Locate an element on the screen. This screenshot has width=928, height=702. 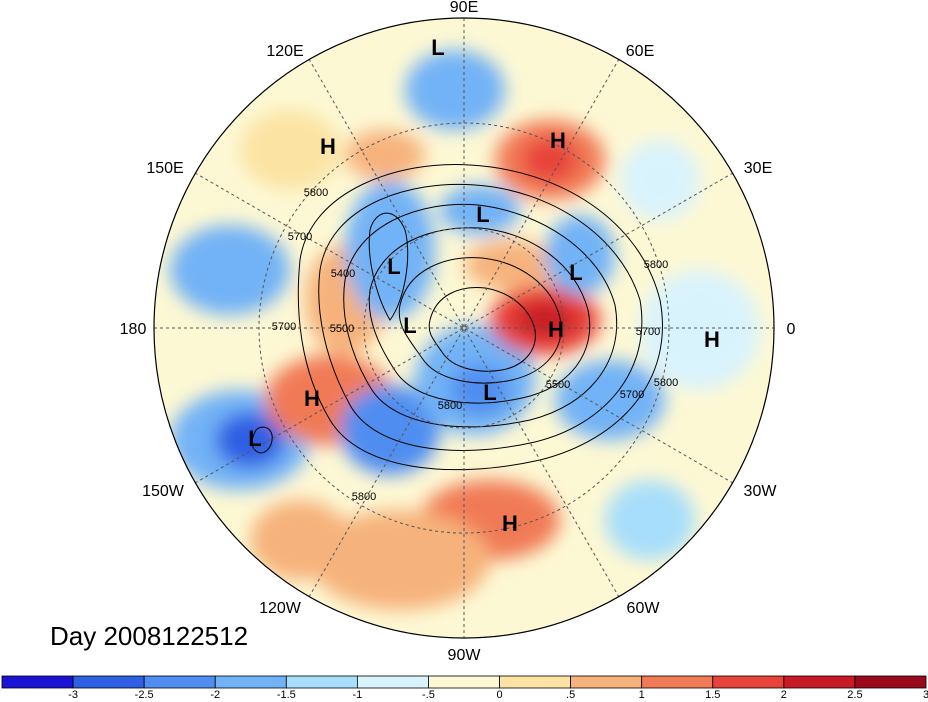
colorbar: -3 -2.5 -2 -1.5 -1 -.5 0 .5 1 1.5 2 2.5 3 is located at coordinates (464, 688).